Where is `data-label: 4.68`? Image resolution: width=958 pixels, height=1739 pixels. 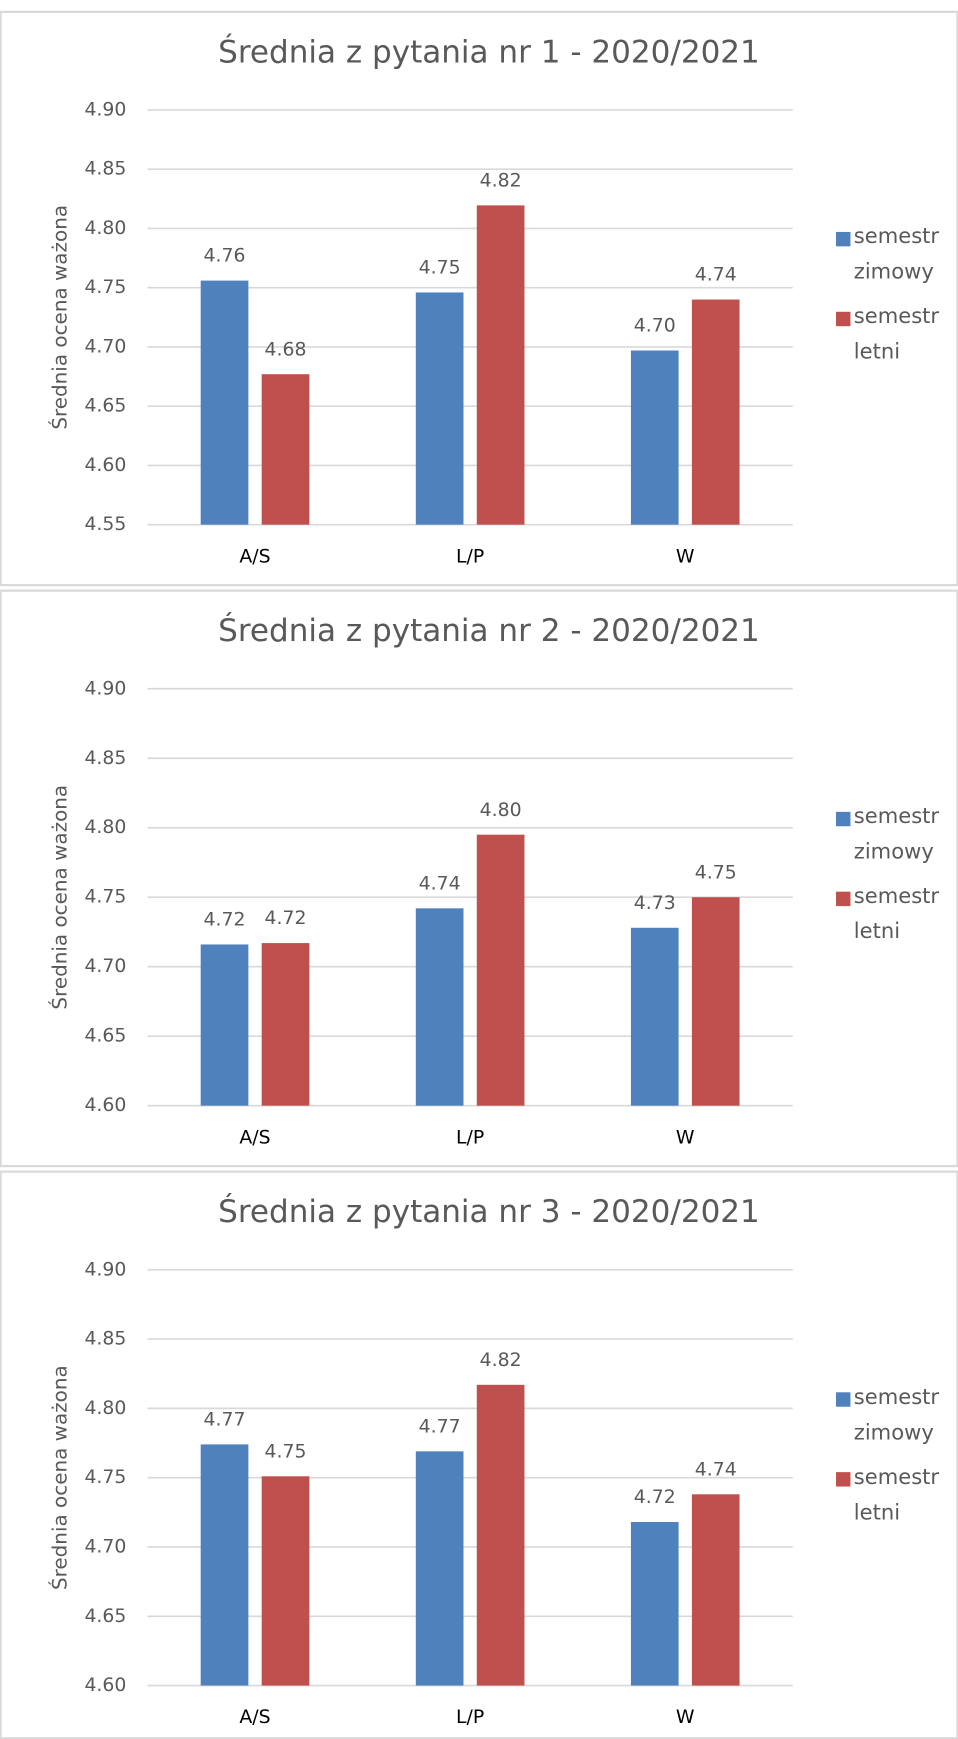
data-label: 4.68 is located at coordinates (286, 349).